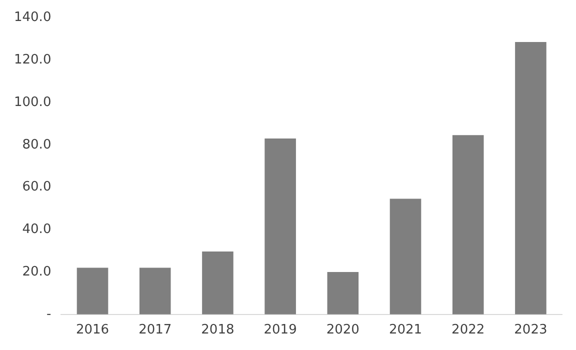  Describe the element at coordinates (33, 60) in the screenshot. I see `y-tick-label: 120.0` at that location.